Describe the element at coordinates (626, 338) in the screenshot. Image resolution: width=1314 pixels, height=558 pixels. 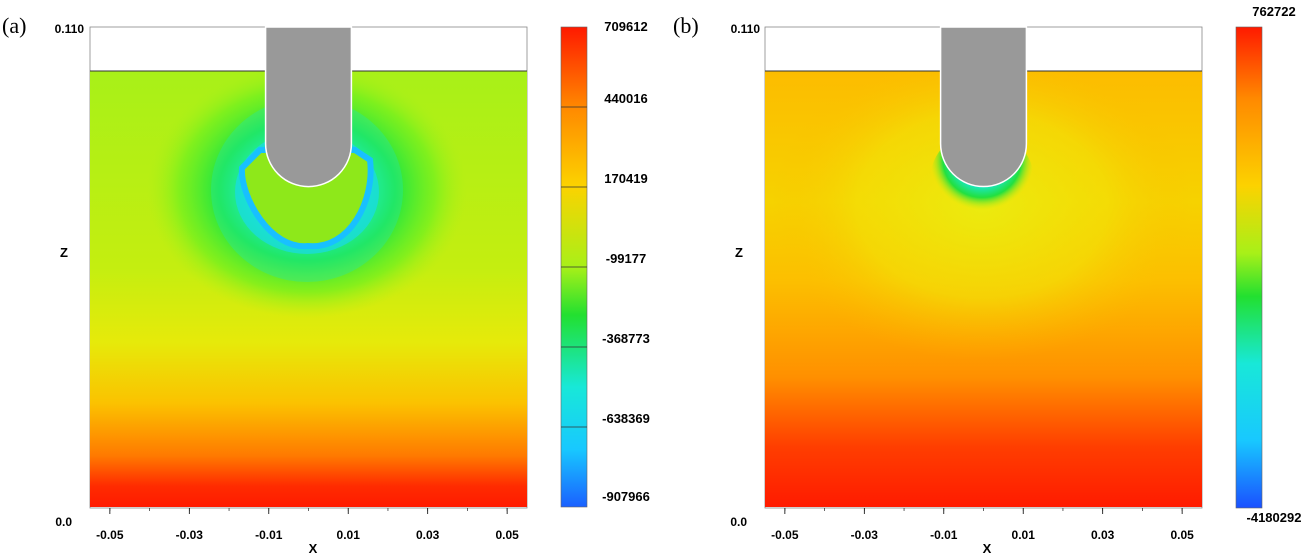
I see `colorbar-a-label: -368773` at that location.